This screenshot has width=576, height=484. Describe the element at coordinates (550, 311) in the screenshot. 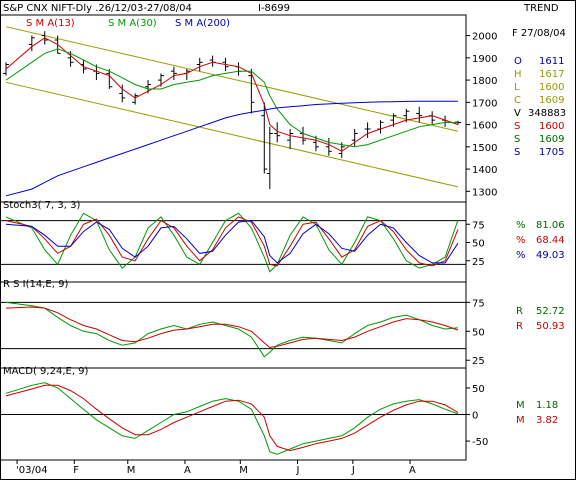

I see `rsi-readout-value: 52.72` at that location.